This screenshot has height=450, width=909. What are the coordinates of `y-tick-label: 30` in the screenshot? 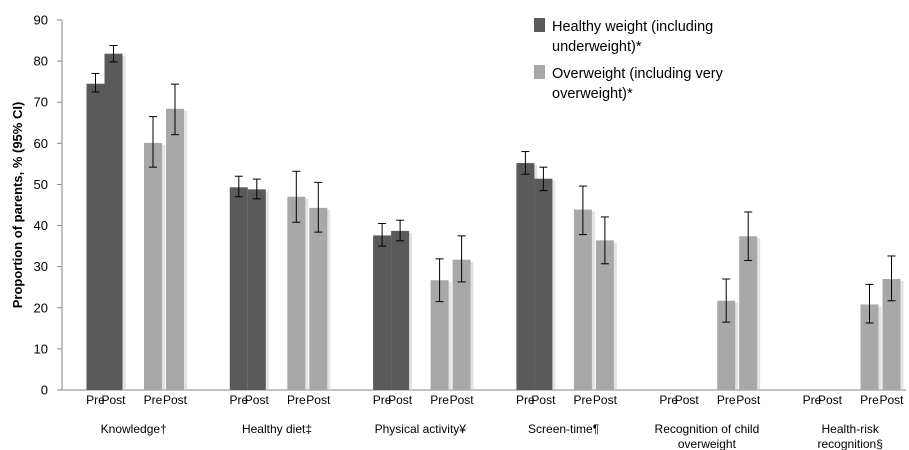 It's located at (41, 266).